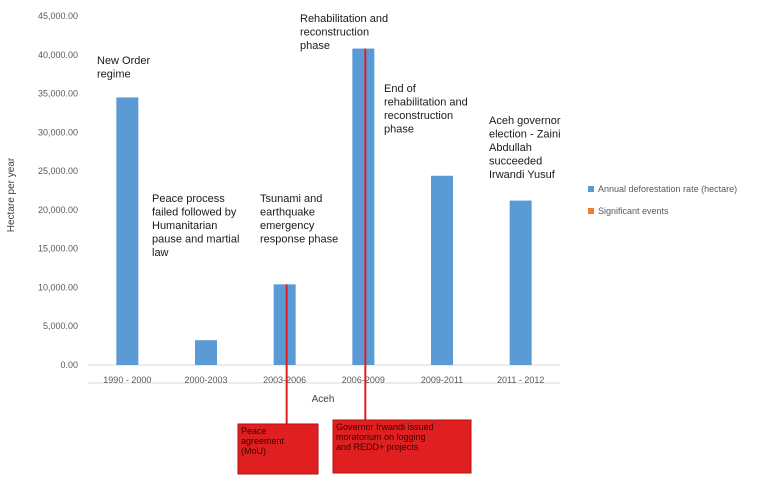 This screenshot has height=491, width=770. I want to click on annotation-line: pause and martial, so click(195, 240).